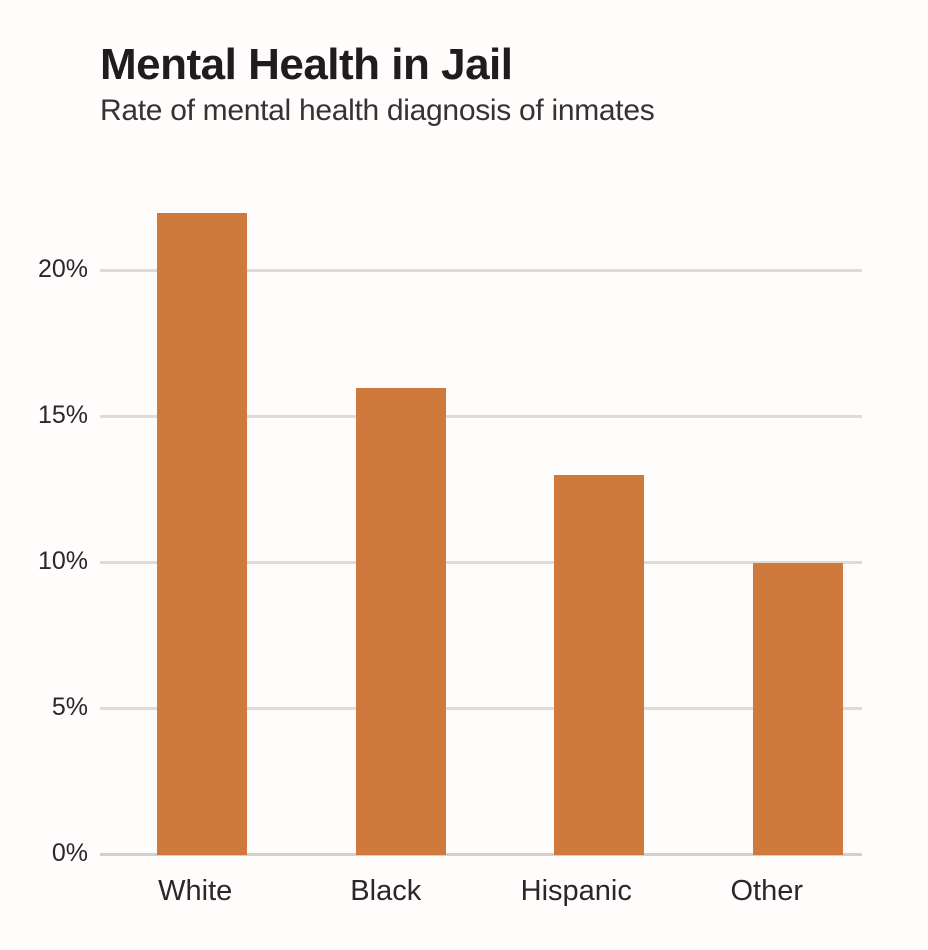 This screenshot has width=928, height=950. I want to click on bar-white, so click(202, 533).